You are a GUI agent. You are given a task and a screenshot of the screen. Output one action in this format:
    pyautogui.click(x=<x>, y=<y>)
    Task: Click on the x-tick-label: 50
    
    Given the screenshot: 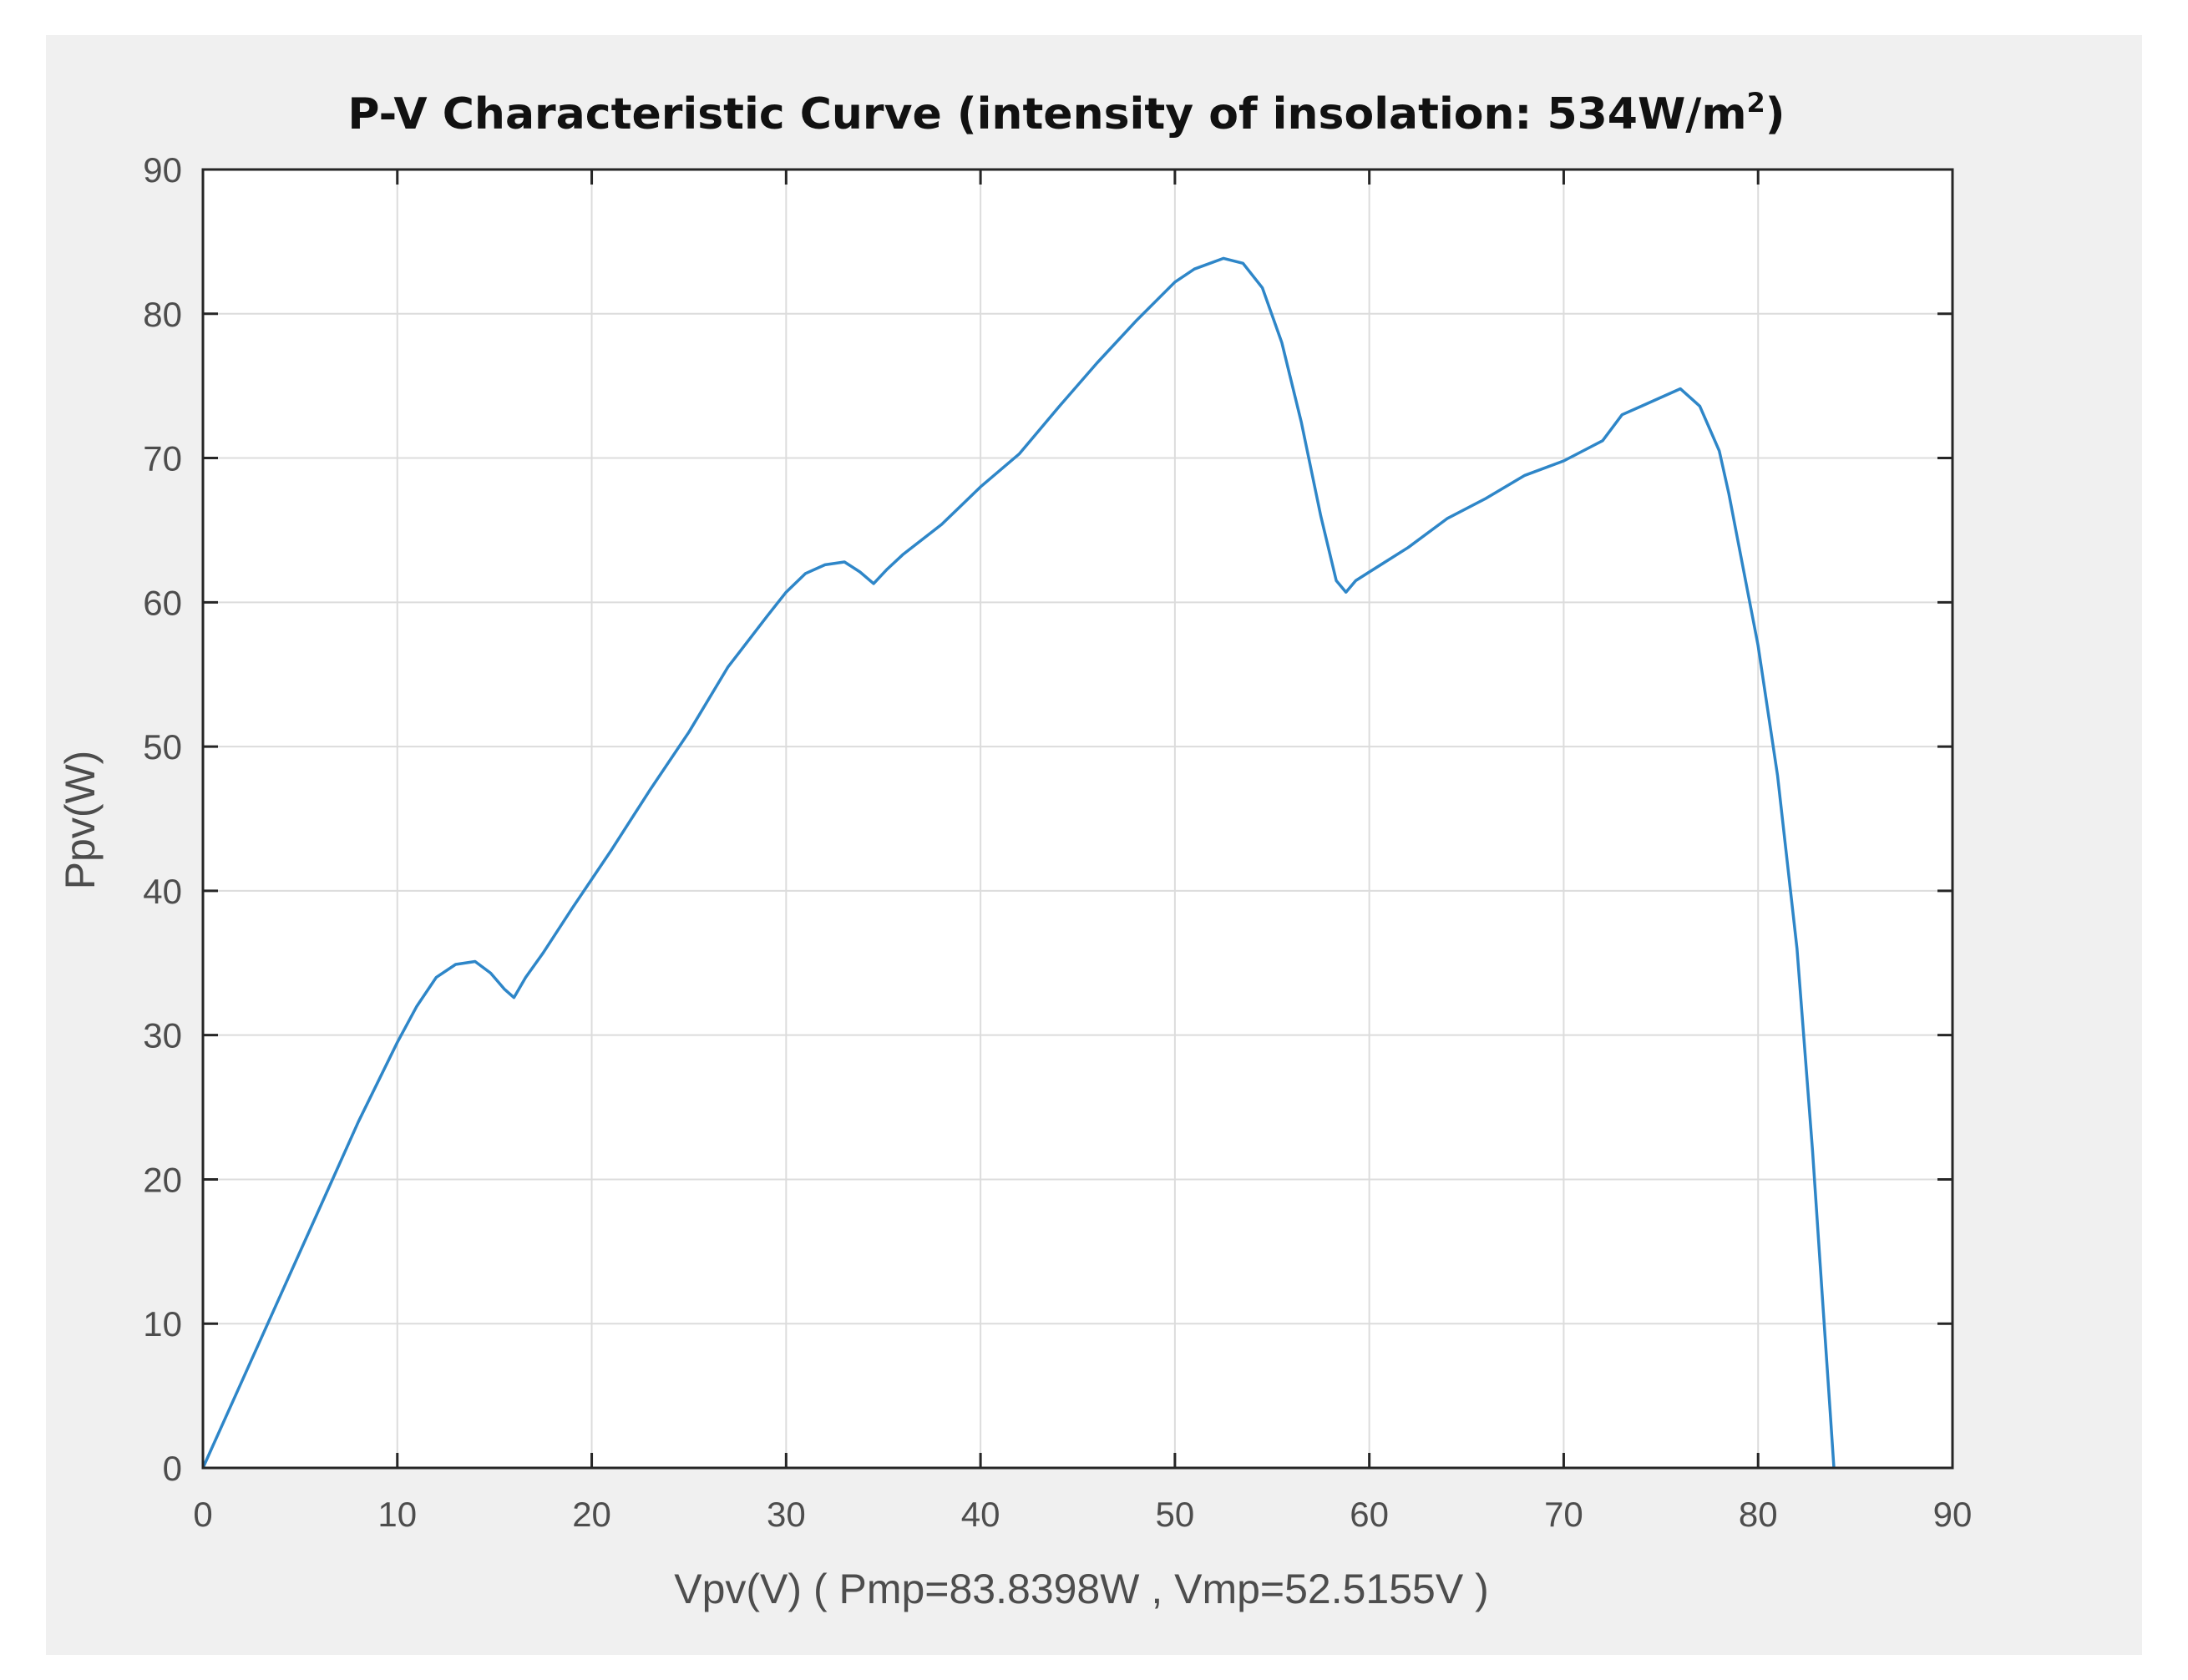 What is the action you would take?
    pyautogui.click(x=1175, y=1514)
    